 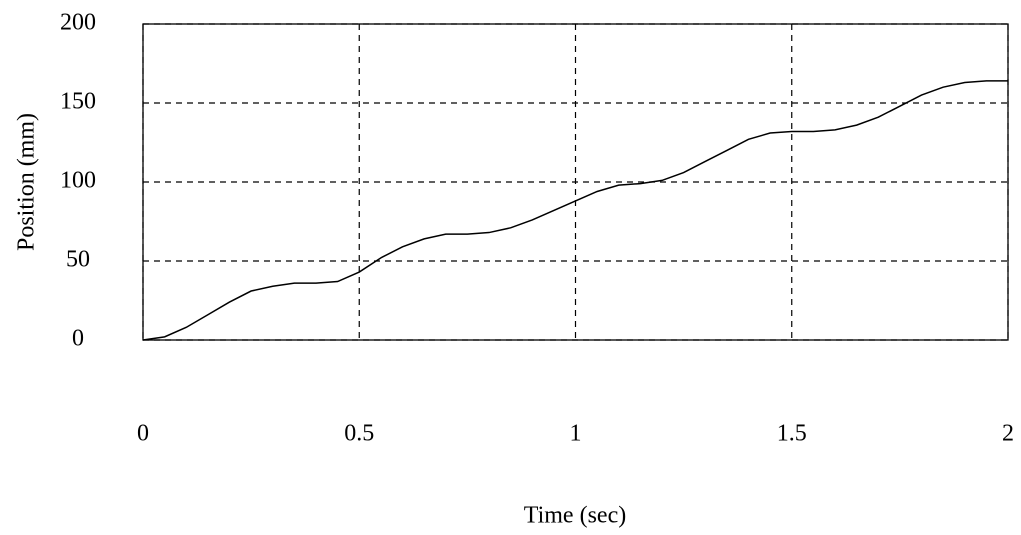 I want to click on y-tick-label: 150, so click(x=78, y=102).